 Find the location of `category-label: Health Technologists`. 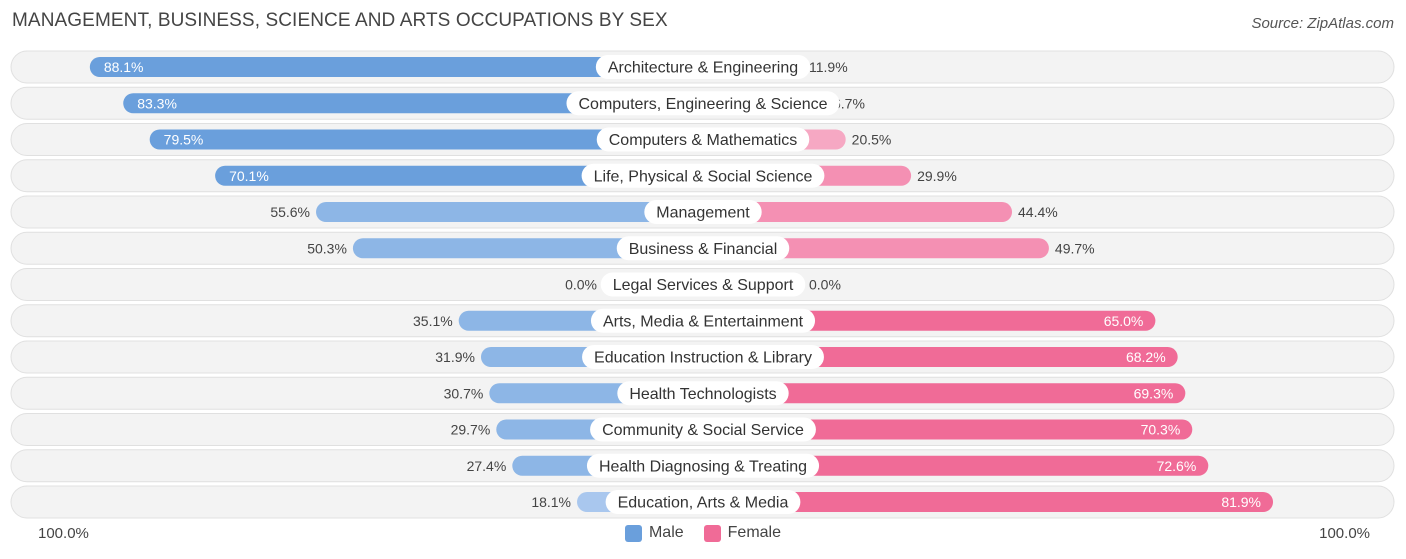

category-label: Health Technologists is located at coordinates (702, 394).